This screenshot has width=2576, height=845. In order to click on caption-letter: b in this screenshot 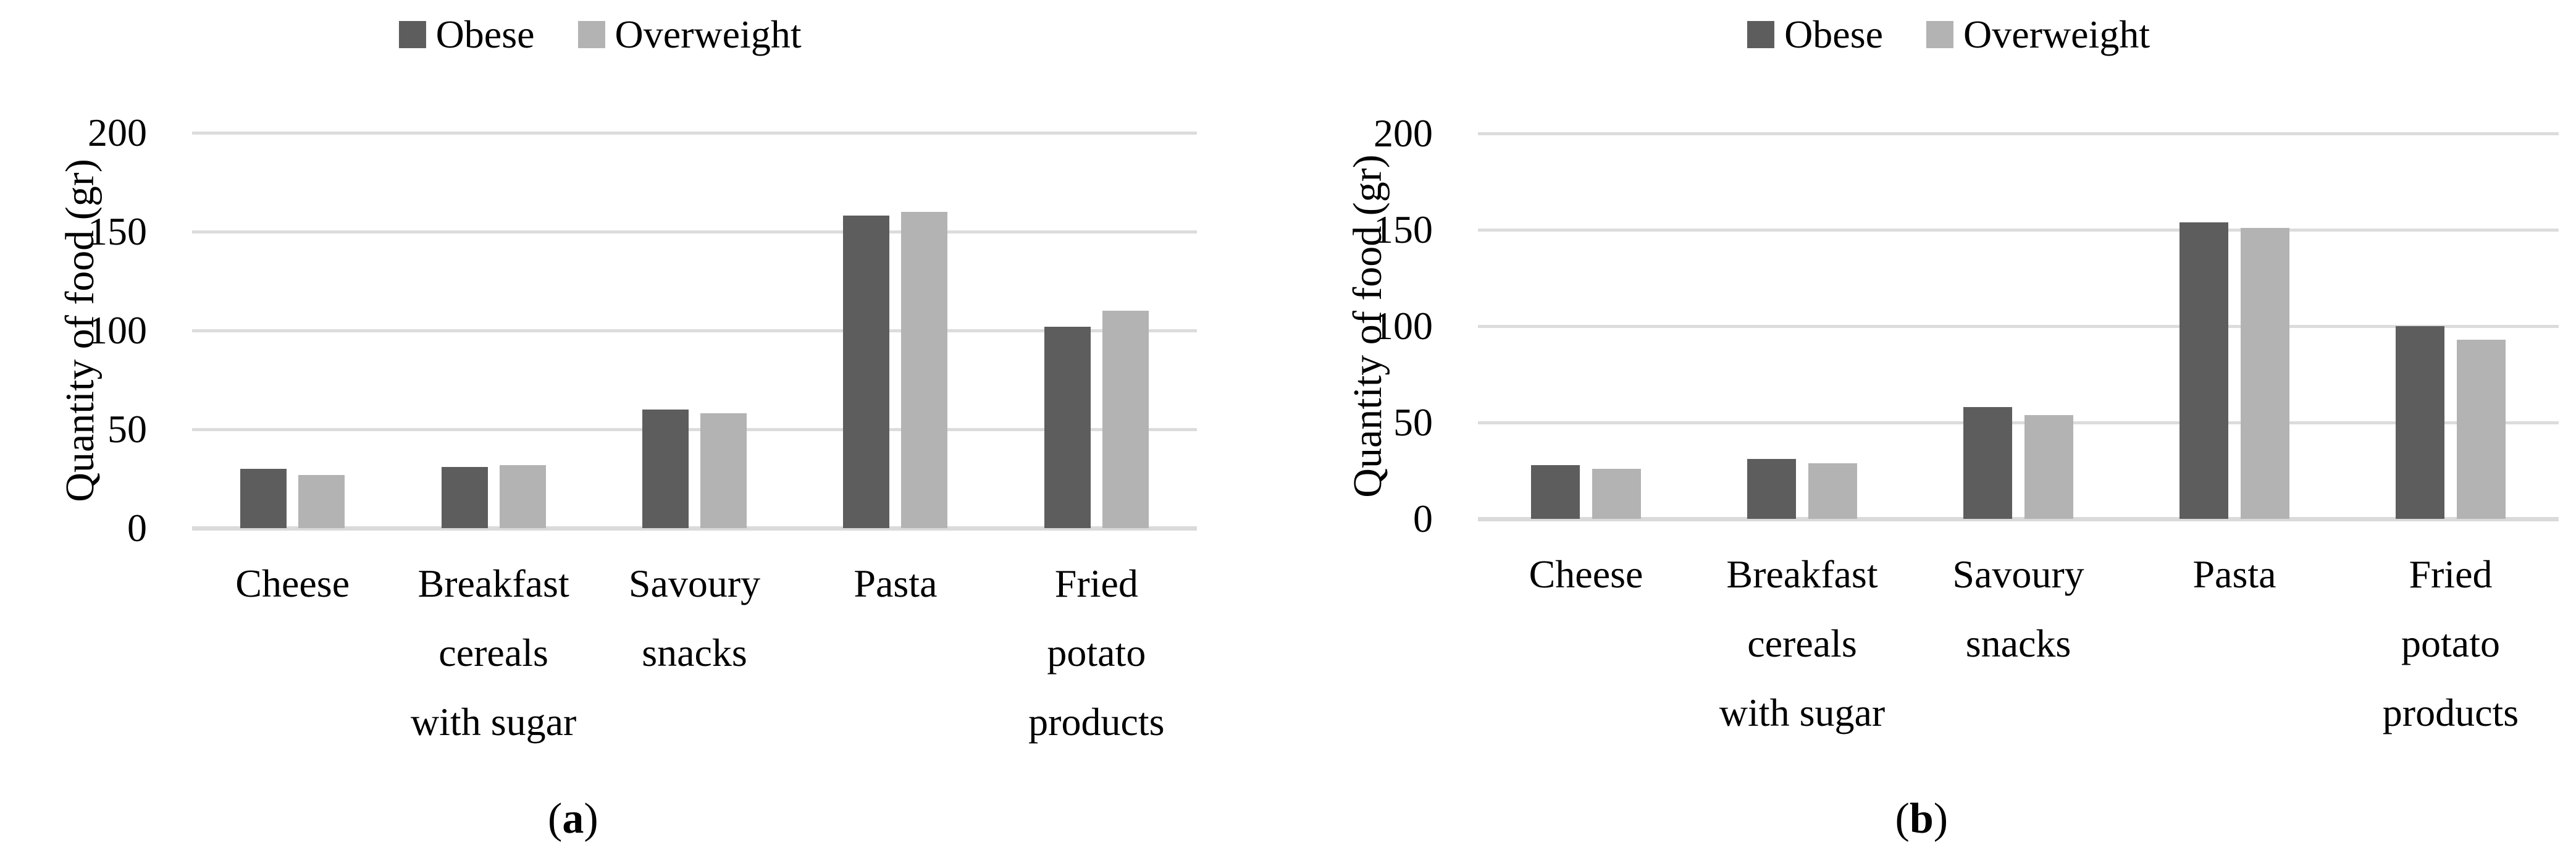, I will do `click(1922, 818)`.